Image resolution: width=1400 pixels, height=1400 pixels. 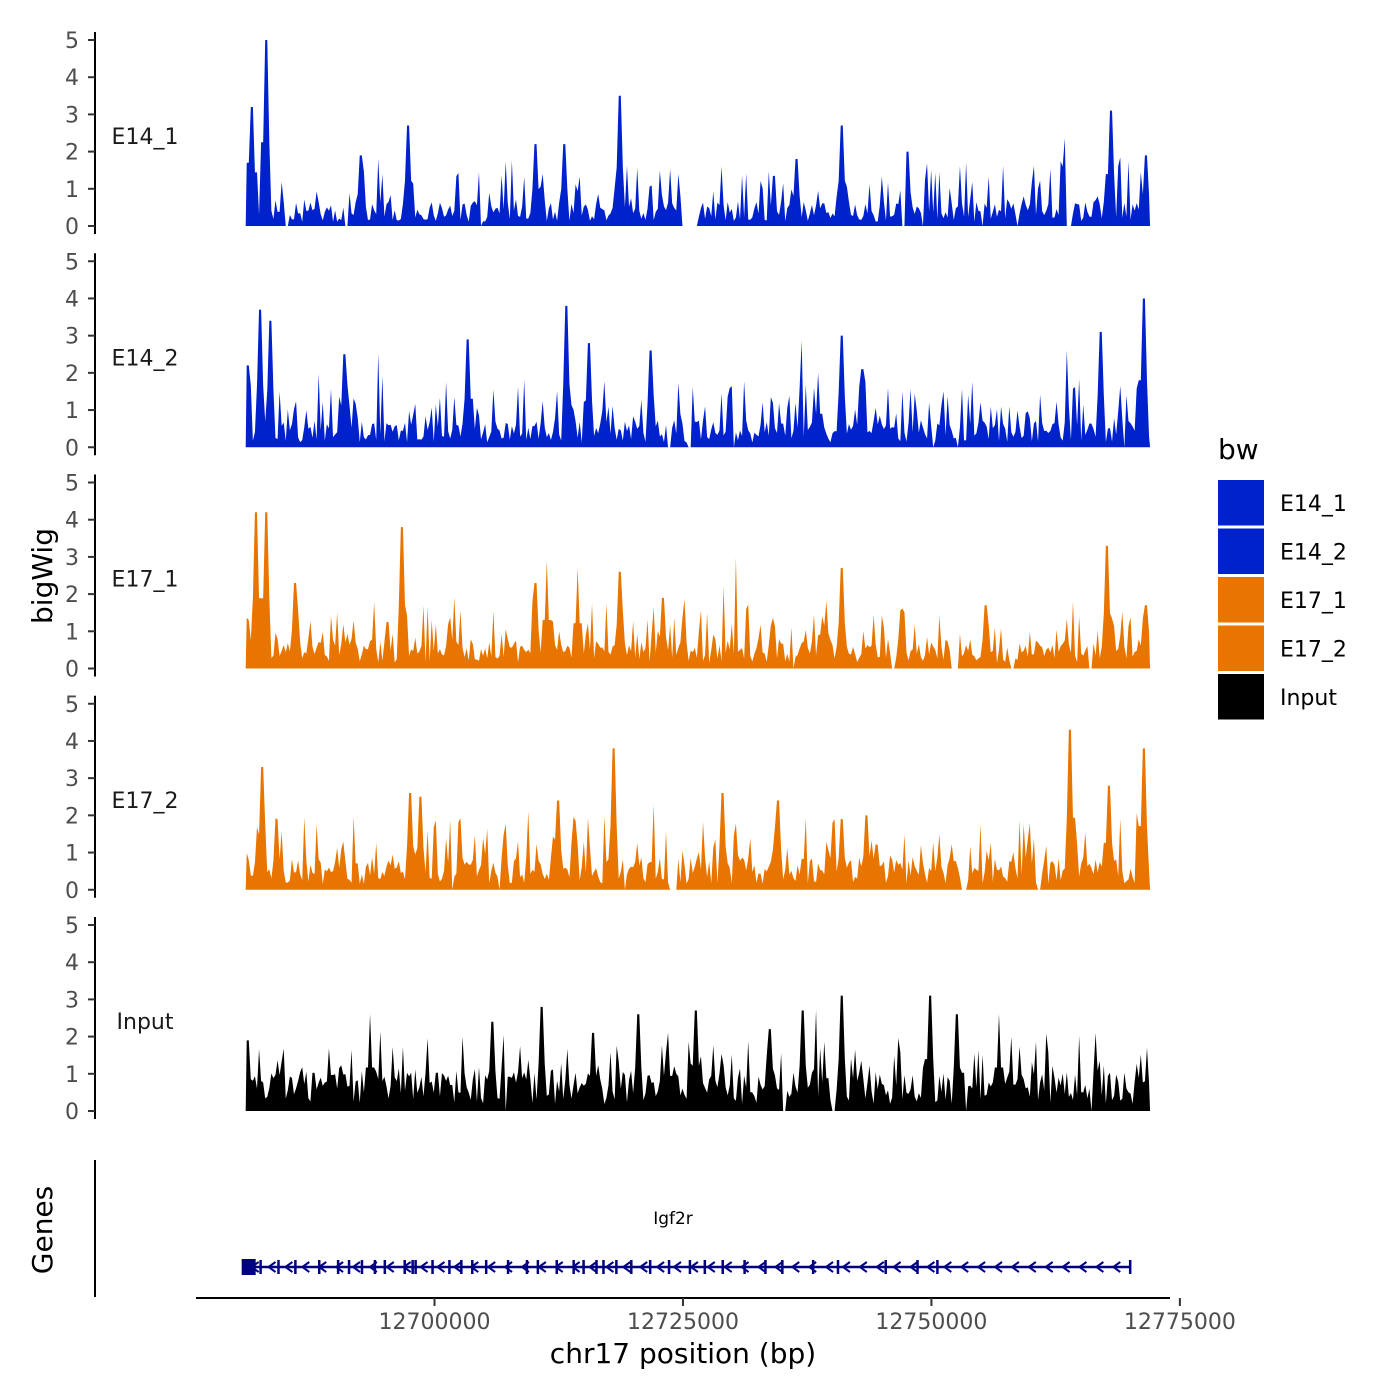 I want to click on track-input: 0 1 2 3 4 5 Input, so click(x=608, y=1019).